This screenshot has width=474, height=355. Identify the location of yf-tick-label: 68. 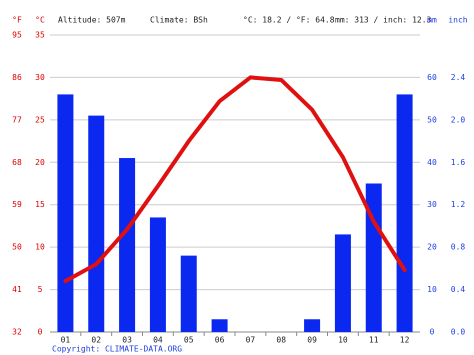
(17, 162).